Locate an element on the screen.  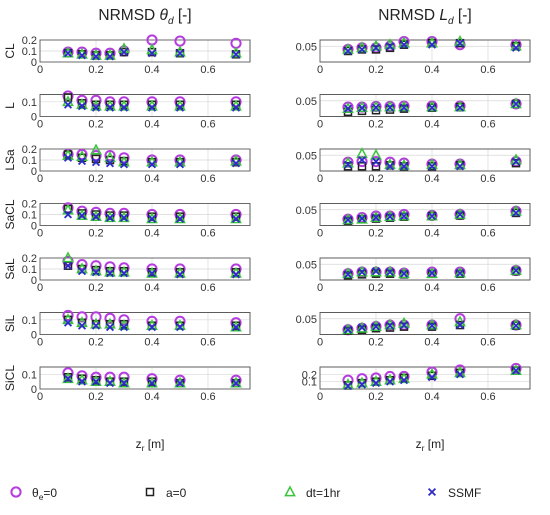
y-axis-label: SaL is located at coordinates (10, 269).